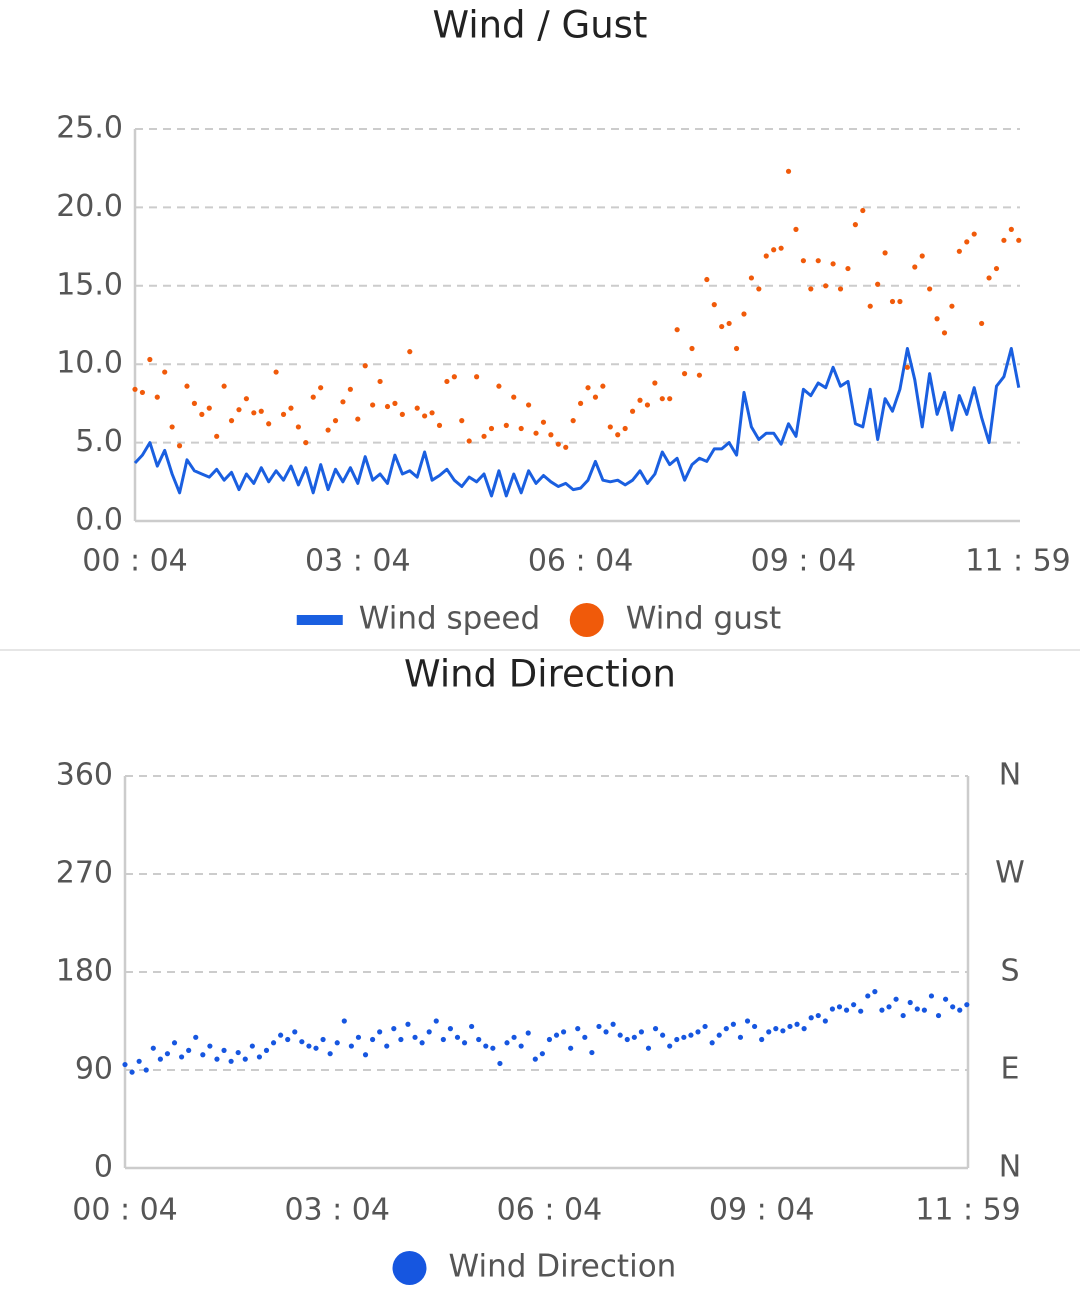  I want to click on y-tick-label: 20.0, so click(89, 206).